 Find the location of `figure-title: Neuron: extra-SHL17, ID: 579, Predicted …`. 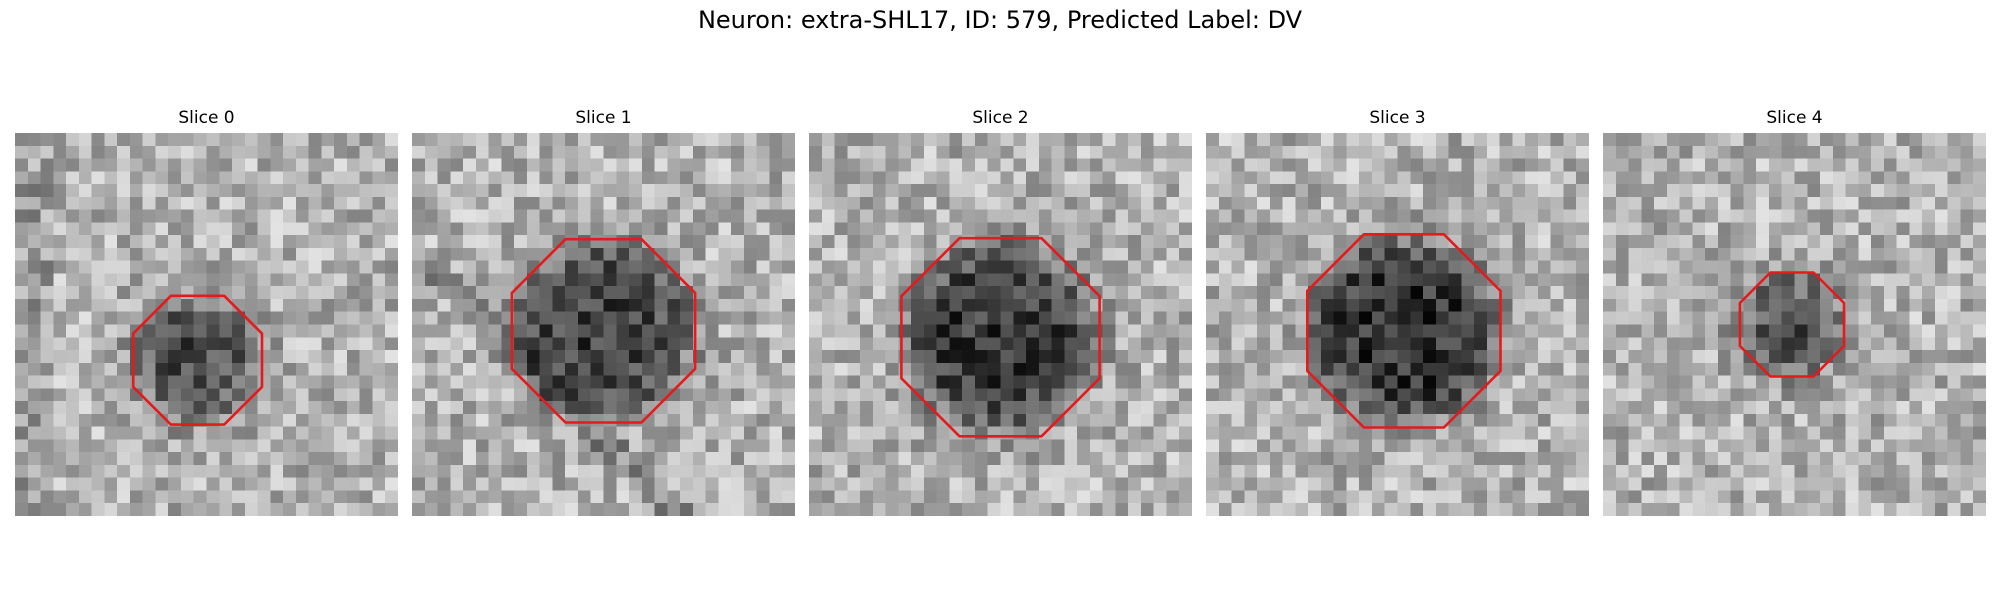

figure-title: Neuron: extra-SHL17, ID: 579, Predicted … is located at coordinates (1000, 20).